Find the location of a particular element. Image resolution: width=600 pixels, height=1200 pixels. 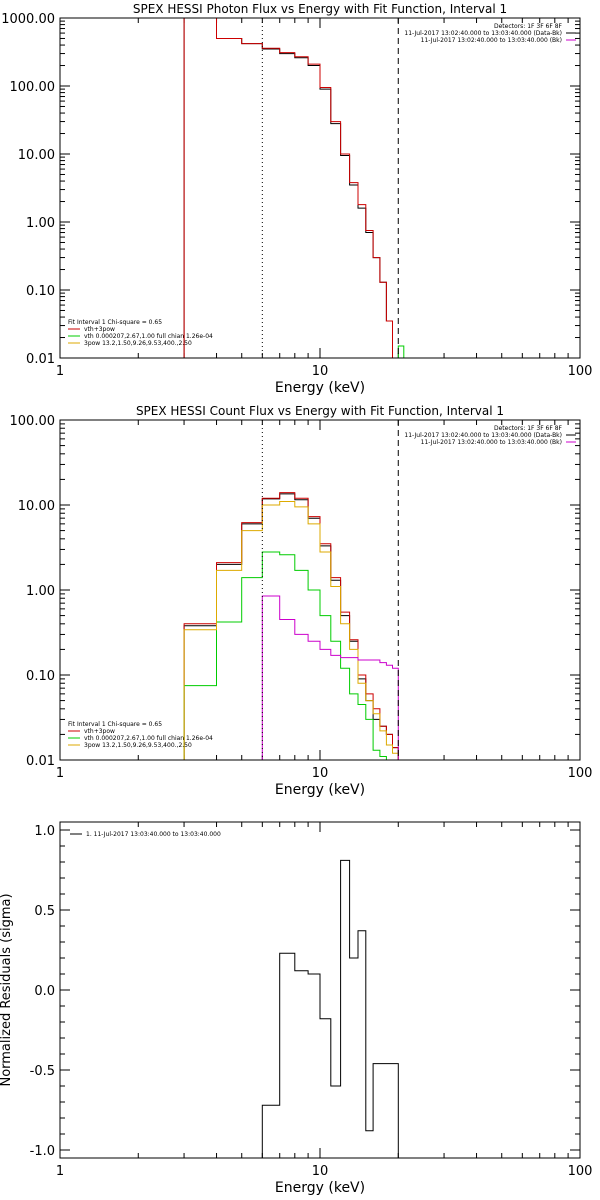

y-tick-label: 0.0 is located at coordinates (44, 991).